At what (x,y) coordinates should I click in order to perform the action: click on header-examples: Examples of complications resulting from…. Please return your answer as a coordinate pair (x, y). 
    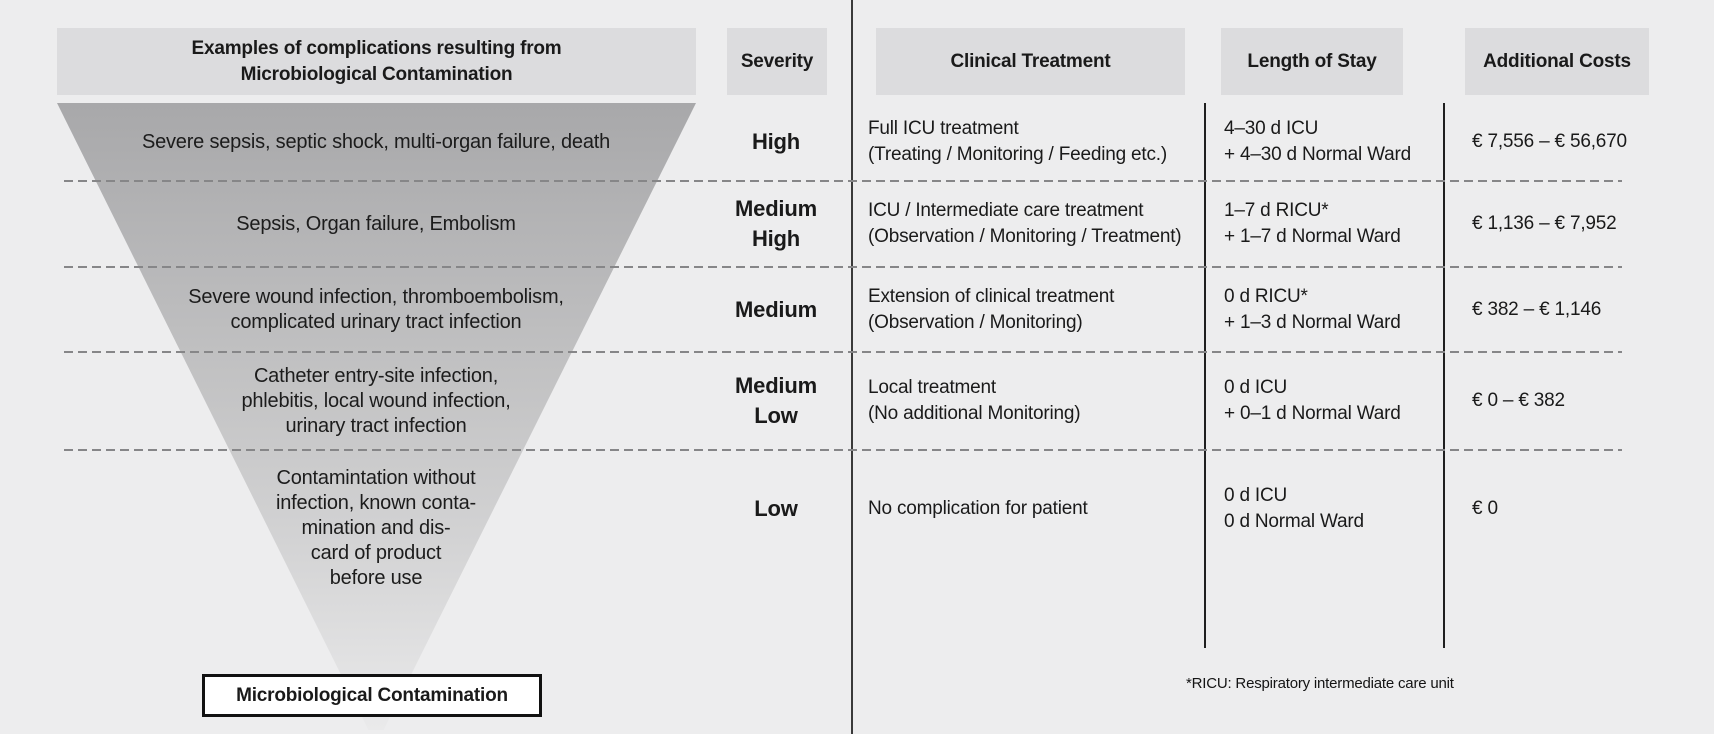
    Looking at the image, I should click on (376, 61).